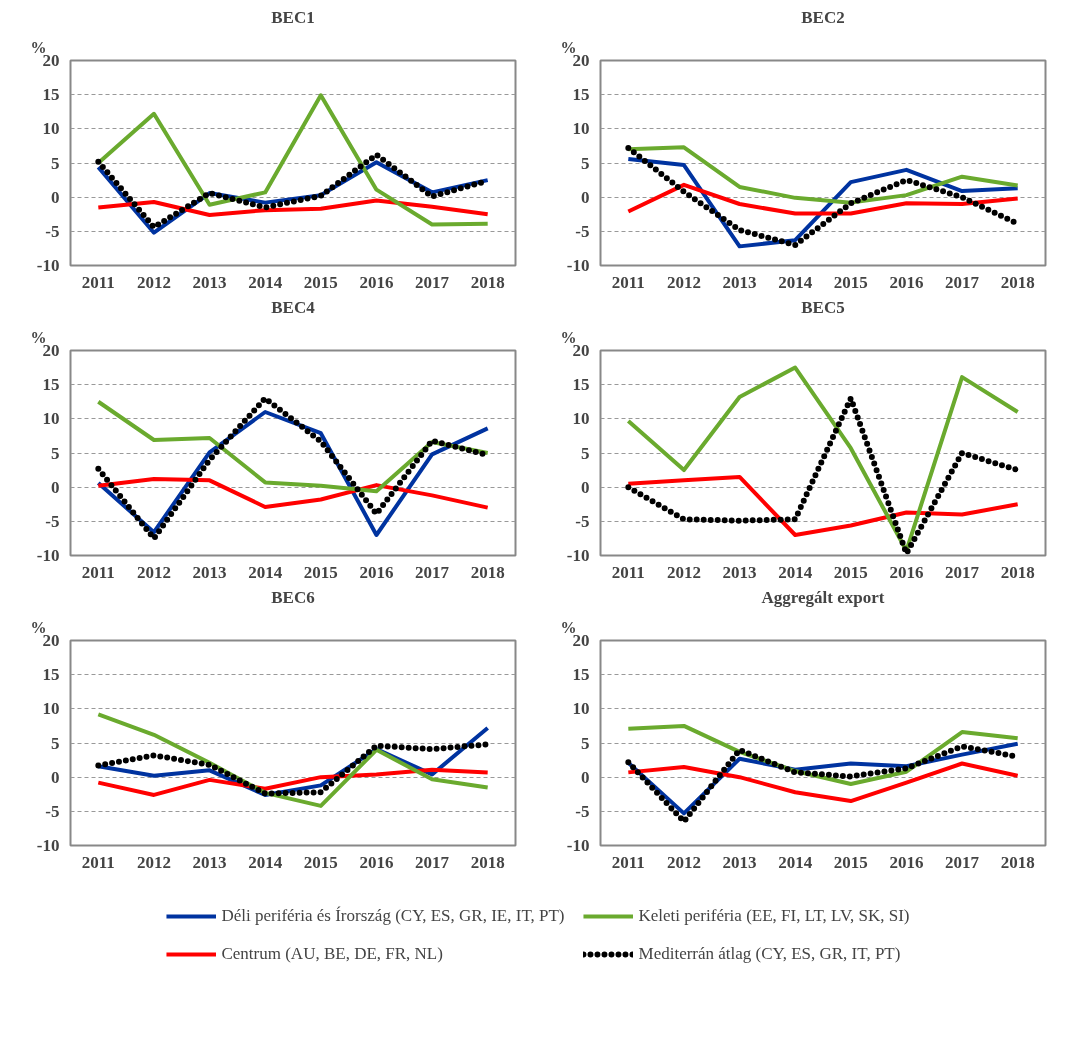 Image resolution: width=1075 pixels, height=1044 pixels. Describe the element at coordinates (823, 17) in the screenshot. I see `chart-title: BEC2` at that location.